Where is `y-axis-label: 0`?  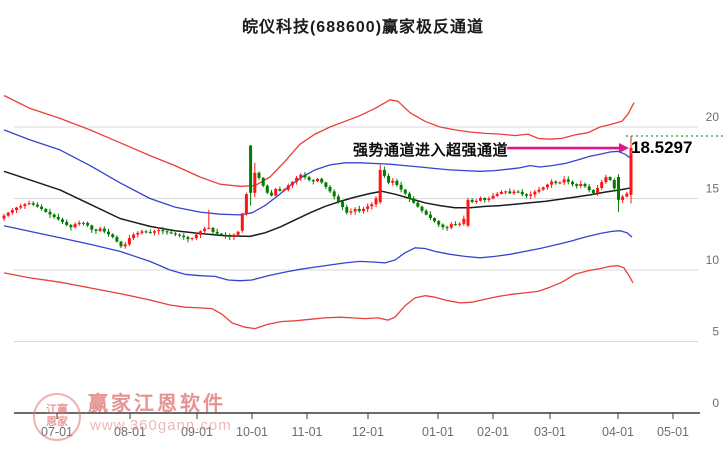 y-axis-label: 0 is located at coordinates (715, 403).